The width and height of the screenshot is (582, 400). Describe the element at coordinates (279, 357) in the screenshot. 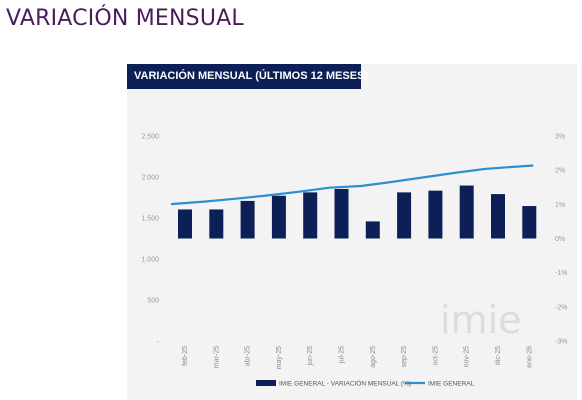

I see `x-tick-label: may-25` at that location.